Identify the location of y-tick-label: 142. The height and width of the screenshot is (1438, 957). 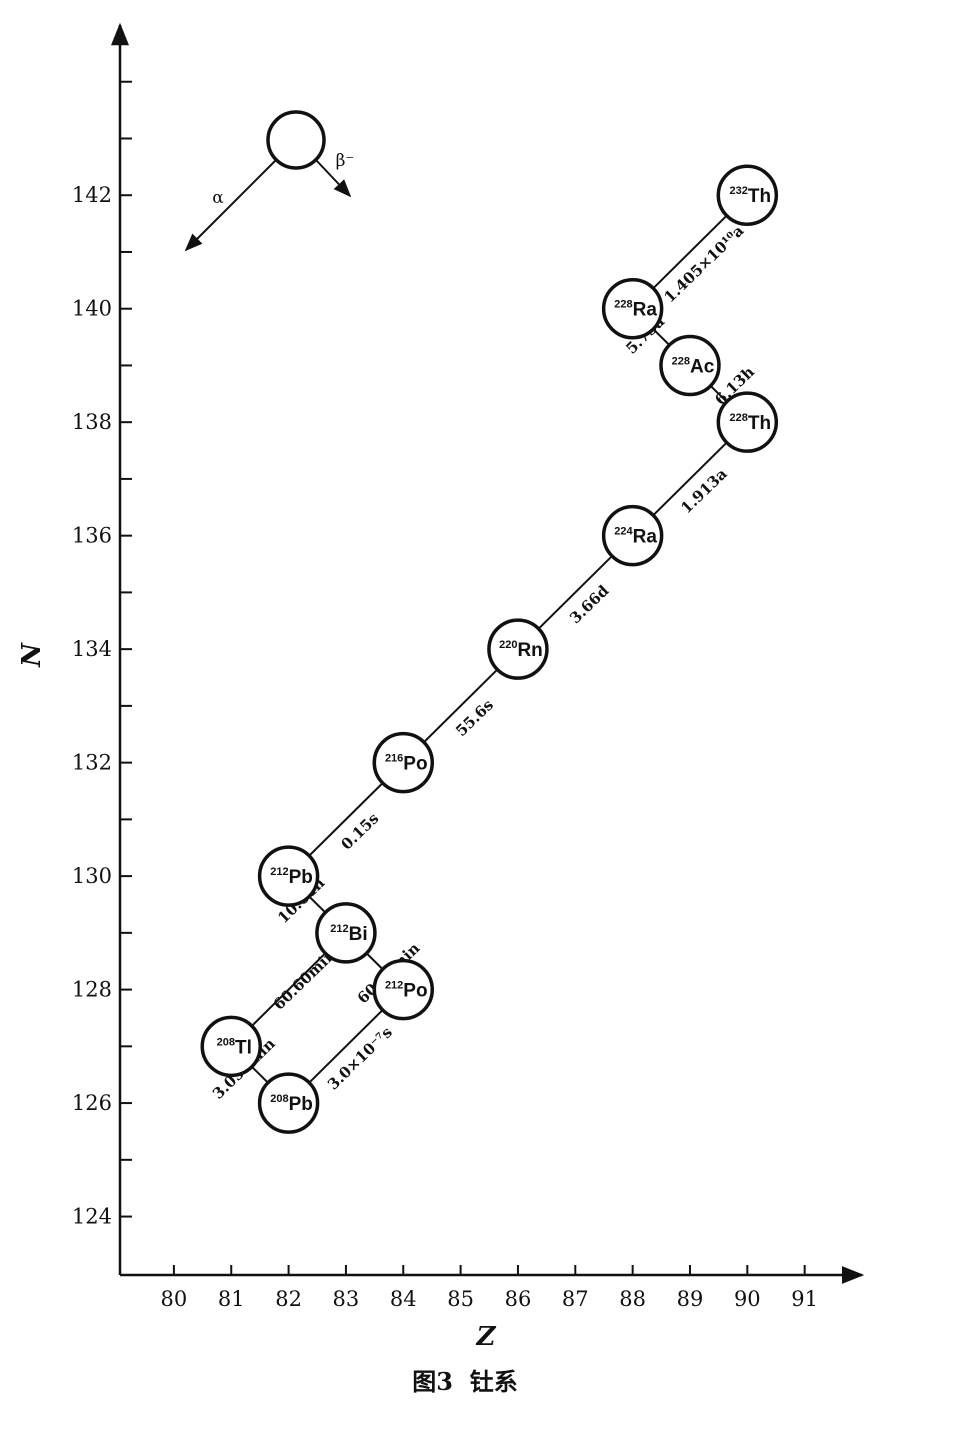
(92, 195).